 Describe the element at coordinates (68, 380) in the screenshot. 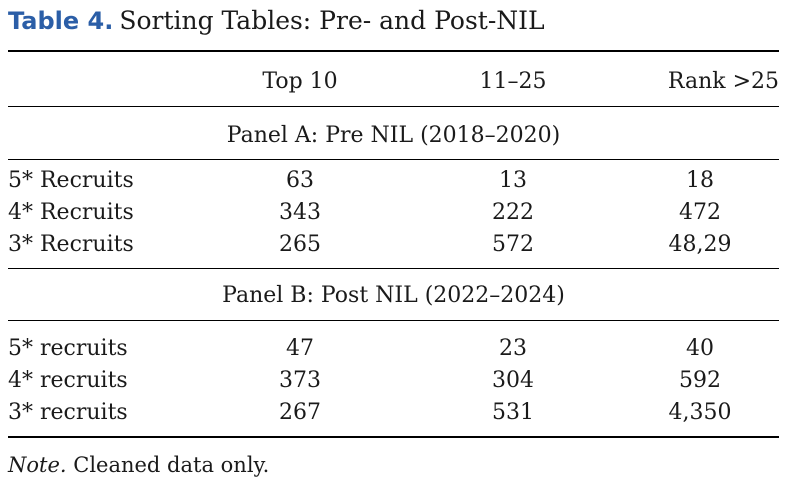

I see `row-label: 4* recruits` at that location.